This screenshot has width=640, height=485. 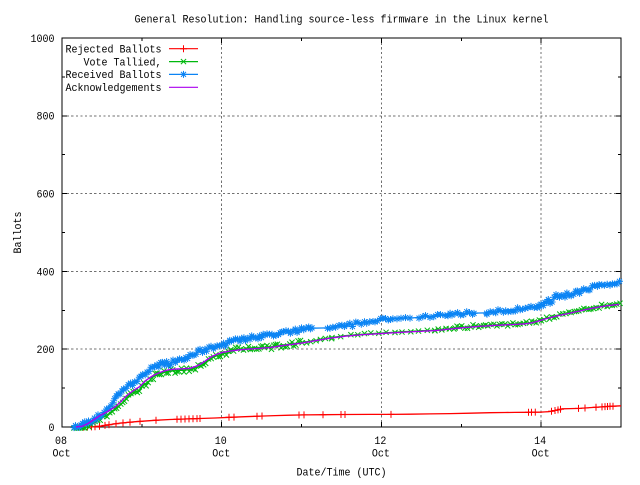 I want to click on svg-text: 08, so click(x=61, y=442).